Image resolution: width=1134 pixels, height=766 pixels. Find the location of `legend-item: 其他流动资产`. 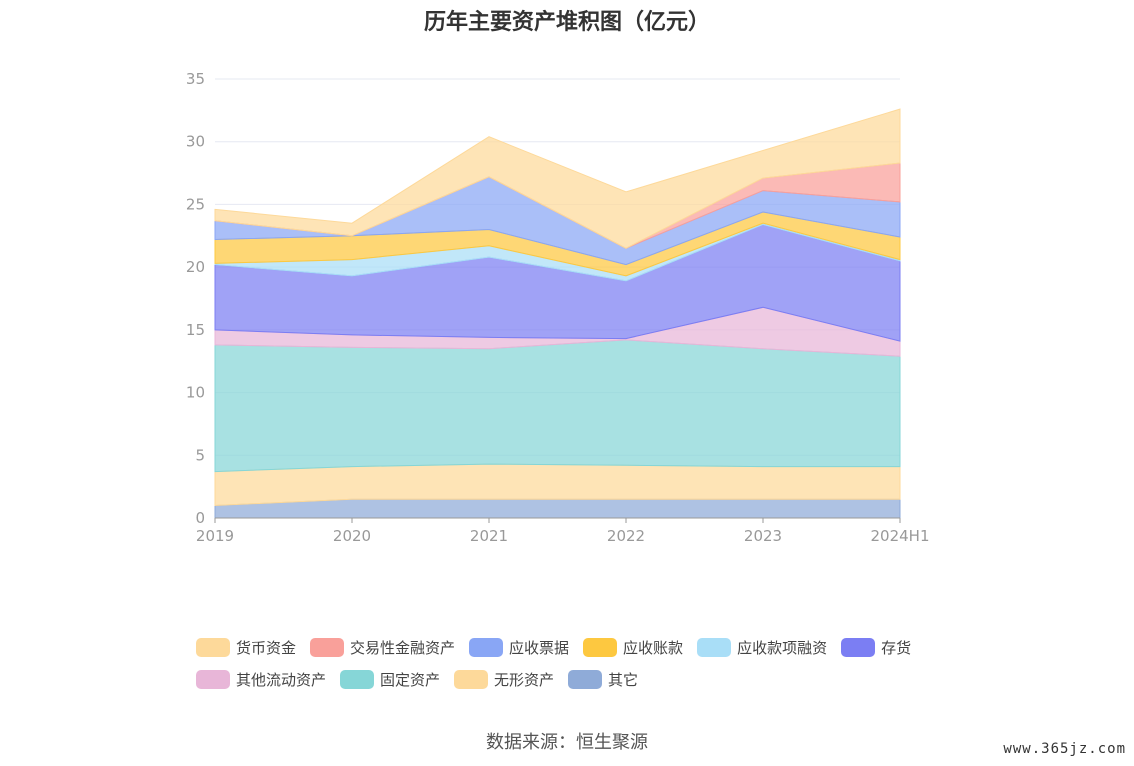

legend-item: 其他流动资产 is located at coordinates (261, 679).